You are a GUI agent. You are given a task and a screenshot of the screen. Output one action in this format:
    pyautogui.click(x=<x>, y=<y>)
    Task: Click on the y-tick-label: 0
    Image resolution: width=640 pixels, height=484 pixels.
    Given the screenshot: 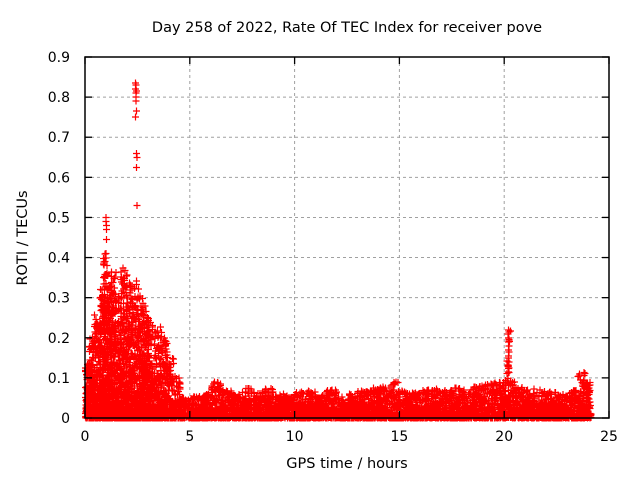 What is the action you would take?
    pyautogui.click(x=65, y=419)
    